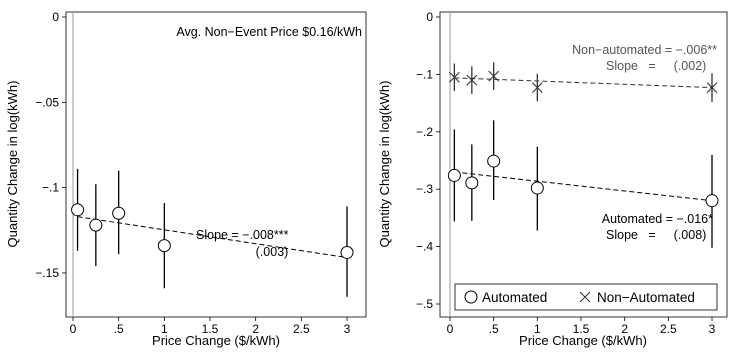 This screenshot has width=735, height=352. I want to click on legend-automated-marker, so click(471, 297).